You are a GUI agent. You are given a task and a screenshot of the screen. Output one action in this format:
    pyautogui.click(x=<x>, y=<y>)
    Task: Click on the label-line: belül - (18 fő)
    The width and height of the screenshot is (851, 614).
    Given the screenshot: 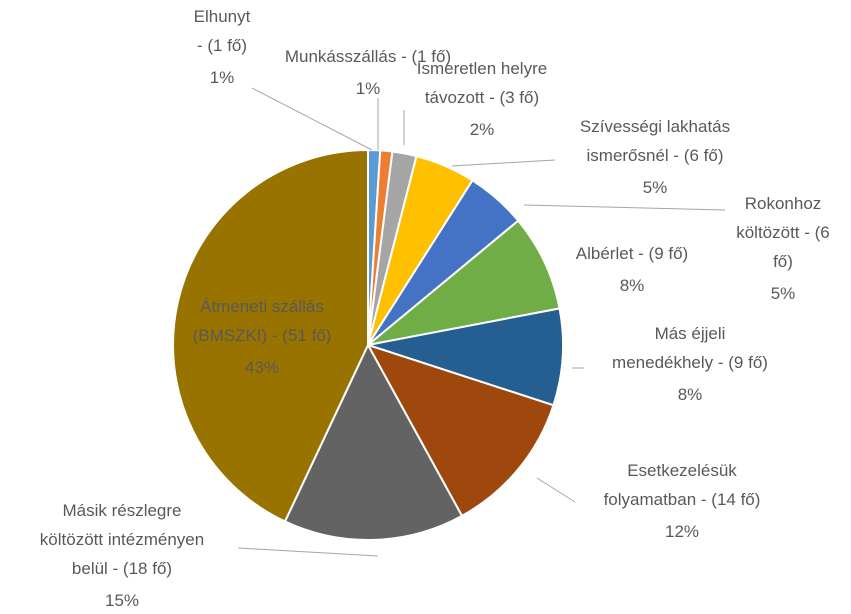 What is the action you would take?
    pyautogui.click(x=122, y=568)
    